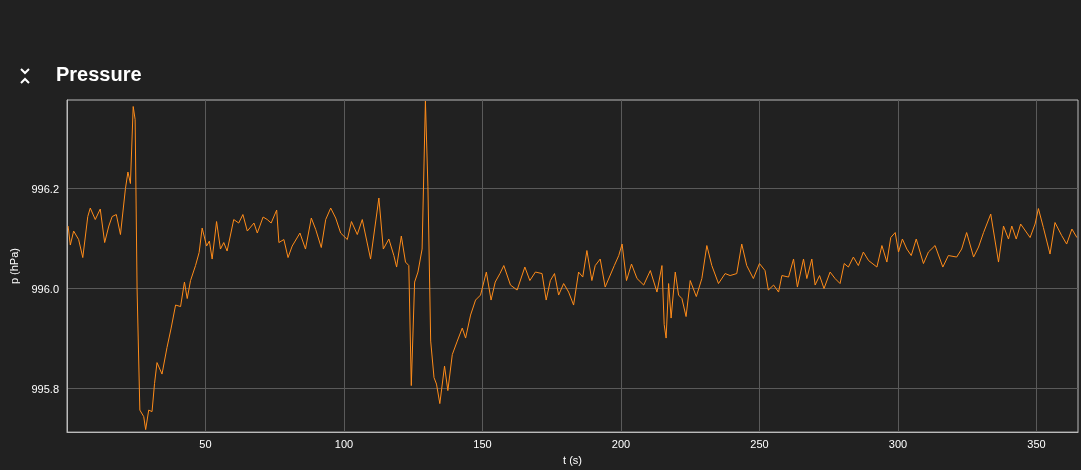 The height and width of the screenshot is (470, 1081). I want to click on x-tick-label: 350, so click(1036, 443).